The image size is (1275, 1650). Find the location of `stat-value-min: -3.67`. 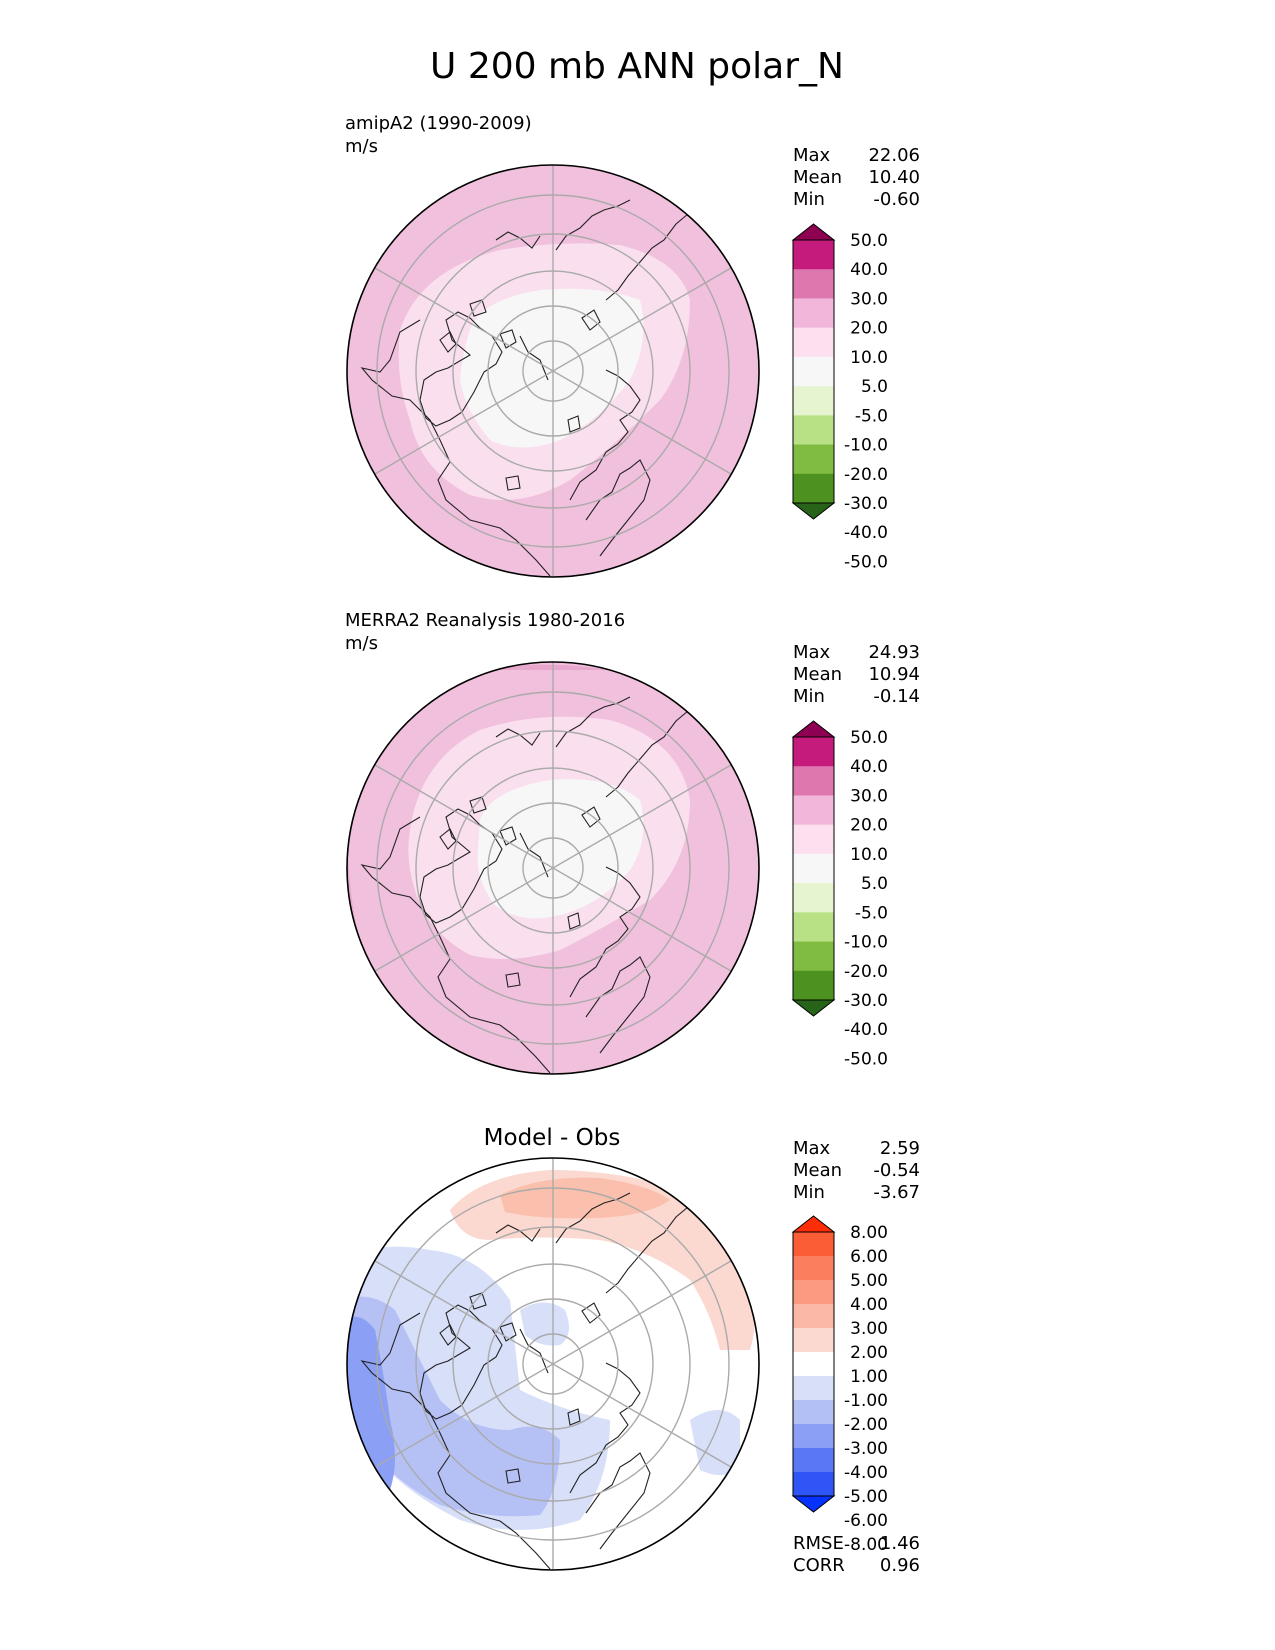

stat-value-min: -3.67 is located at coordinates (896, 1192).